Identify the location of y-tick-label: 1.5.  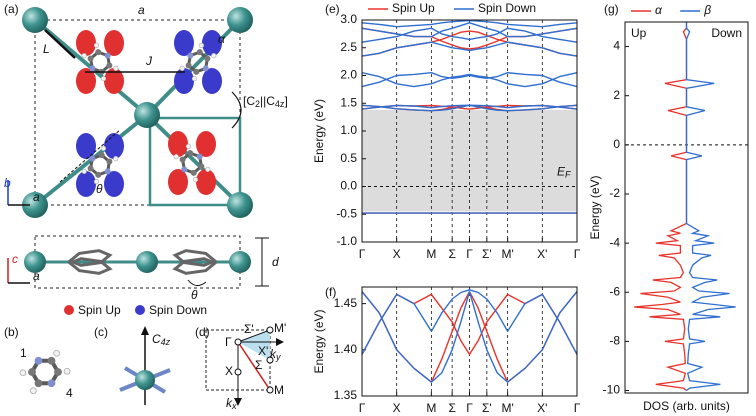
(348, 102).